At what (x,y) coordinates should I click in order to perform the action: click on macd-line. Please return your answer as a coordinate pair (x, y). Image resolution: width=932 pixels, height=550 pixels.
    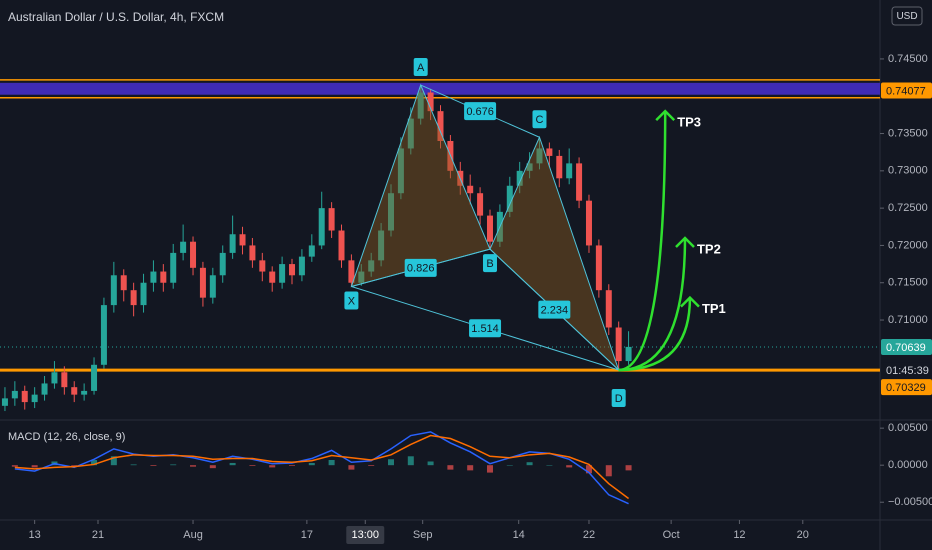
    Looking at the image, I should click on (321, 468).